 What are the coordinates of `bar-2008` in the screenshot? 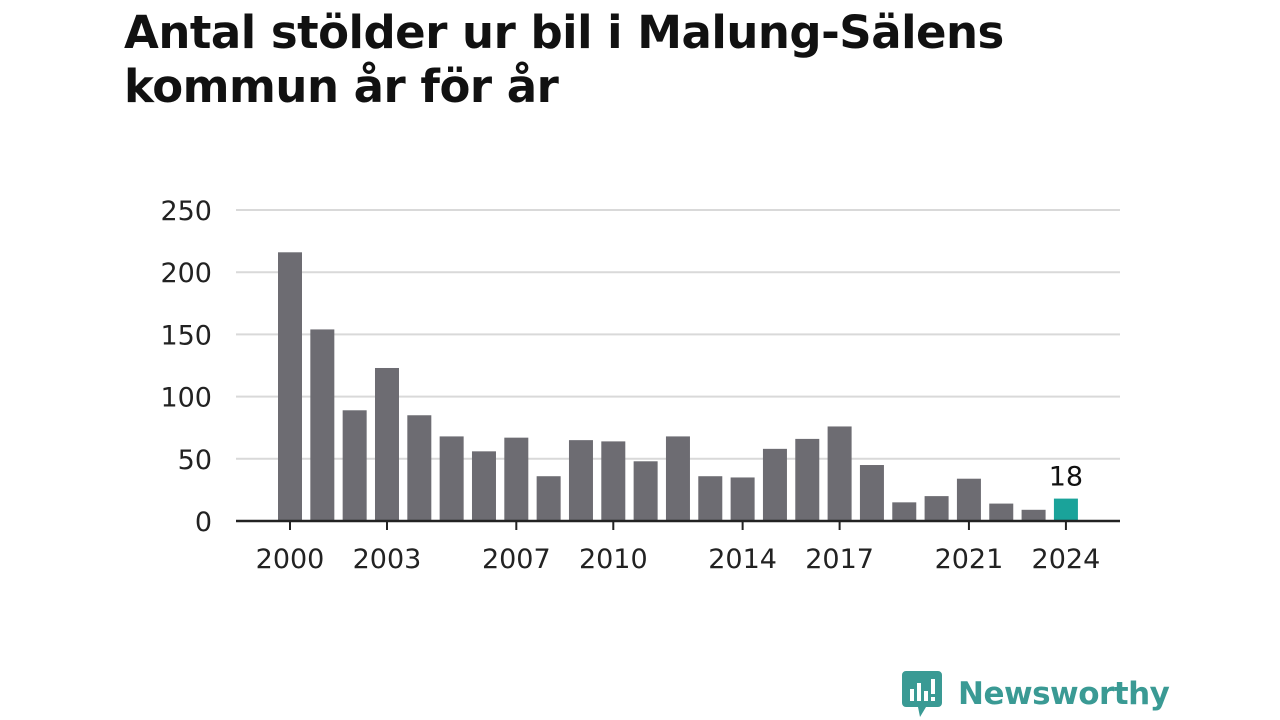 It's located at (548, 498).